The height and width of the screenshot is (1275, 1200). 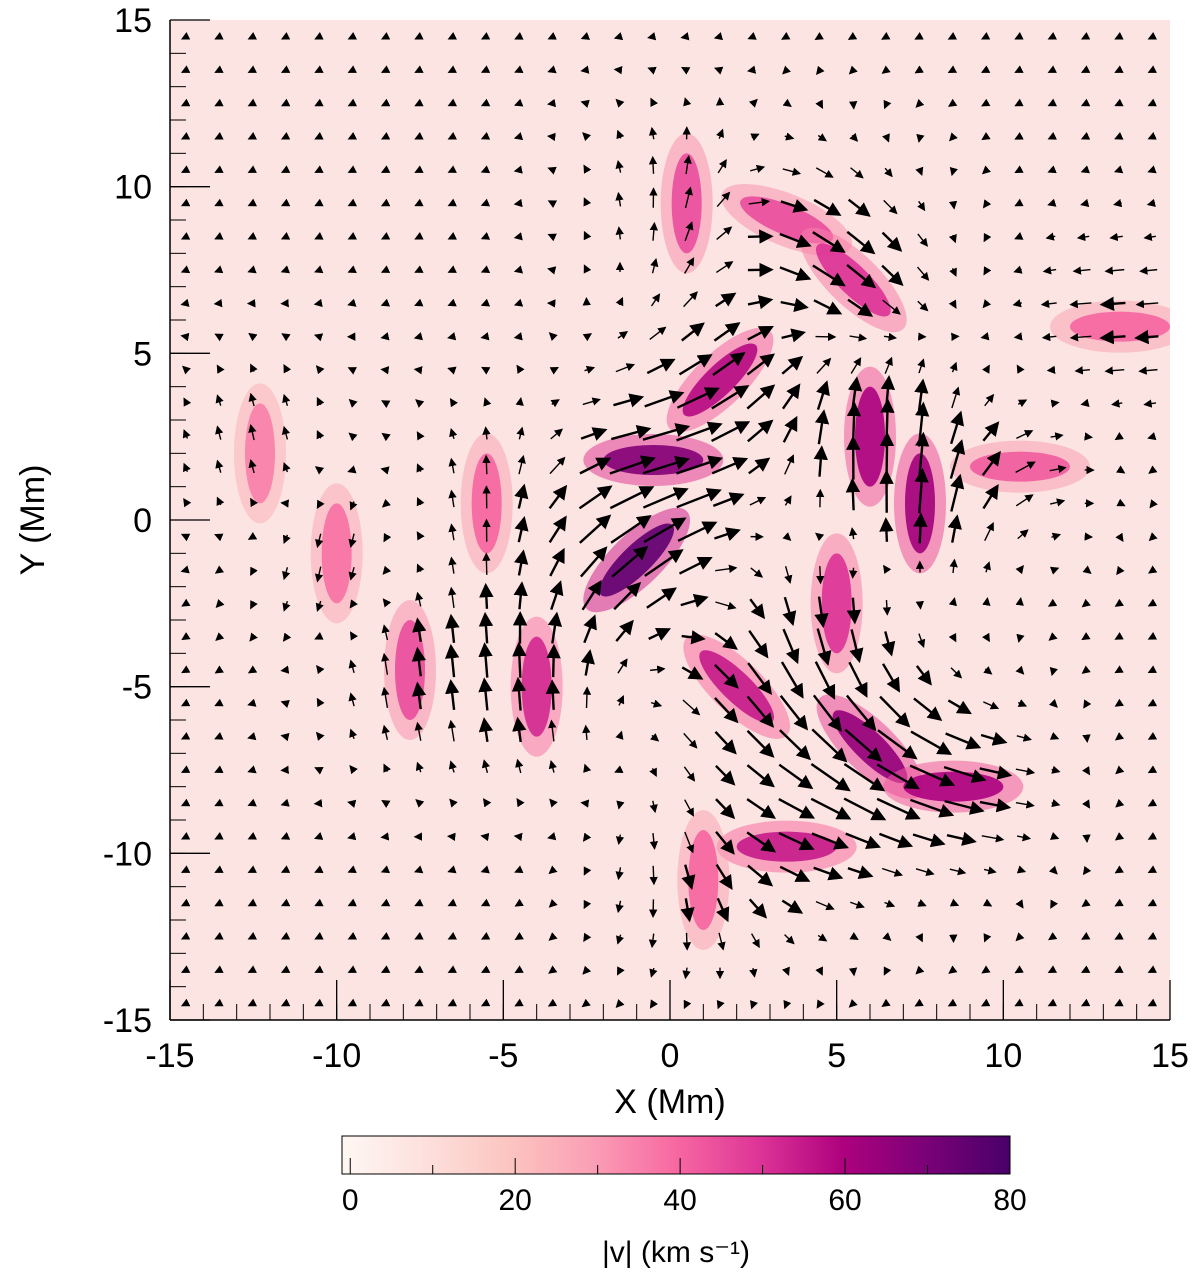 What do you see at coordinates (836, 1056) in the screenshot?
I see `x-tick-label: 5` at bounding box center [836, 1056].